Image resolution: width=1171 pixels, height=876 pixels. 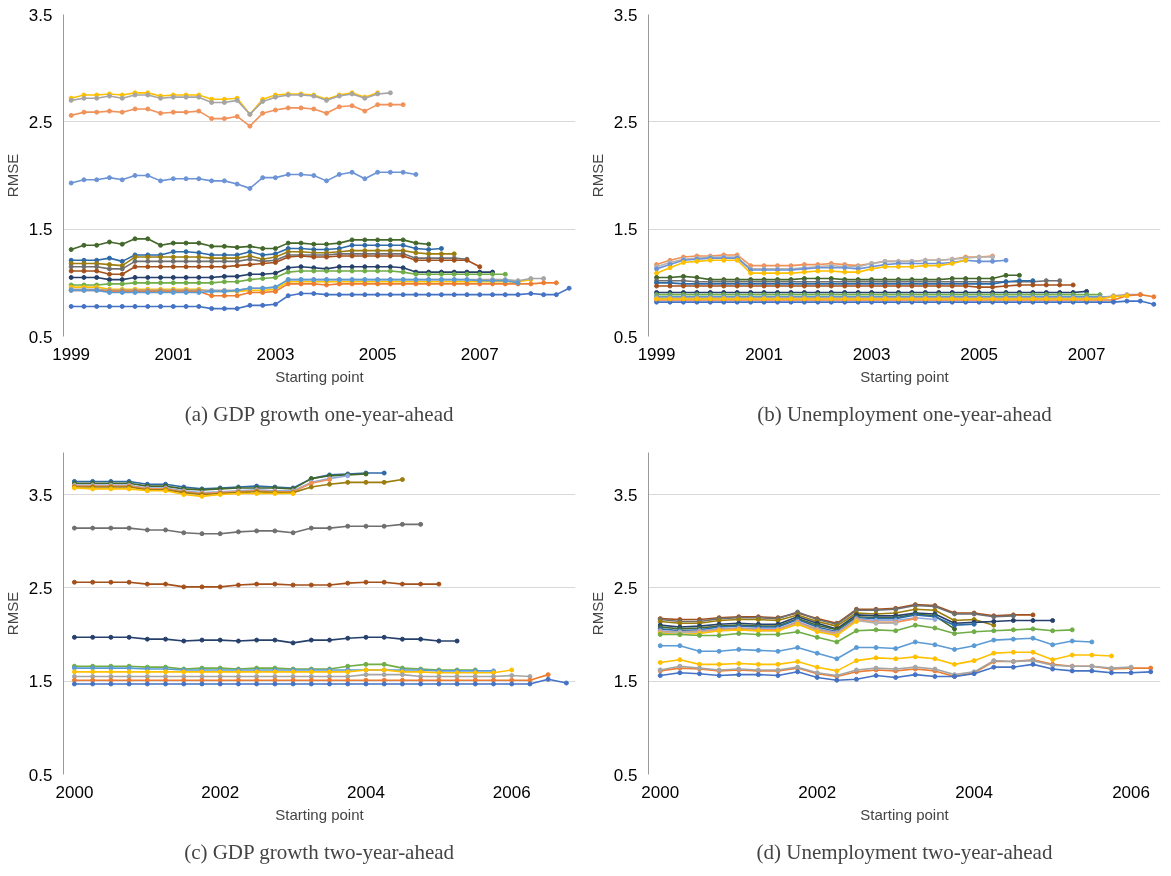 What do you see at coordinates (905, 414) in the screenshot?
I see `text: (b) Unemployment one-year-ahead` at bounding box center [905, 414].